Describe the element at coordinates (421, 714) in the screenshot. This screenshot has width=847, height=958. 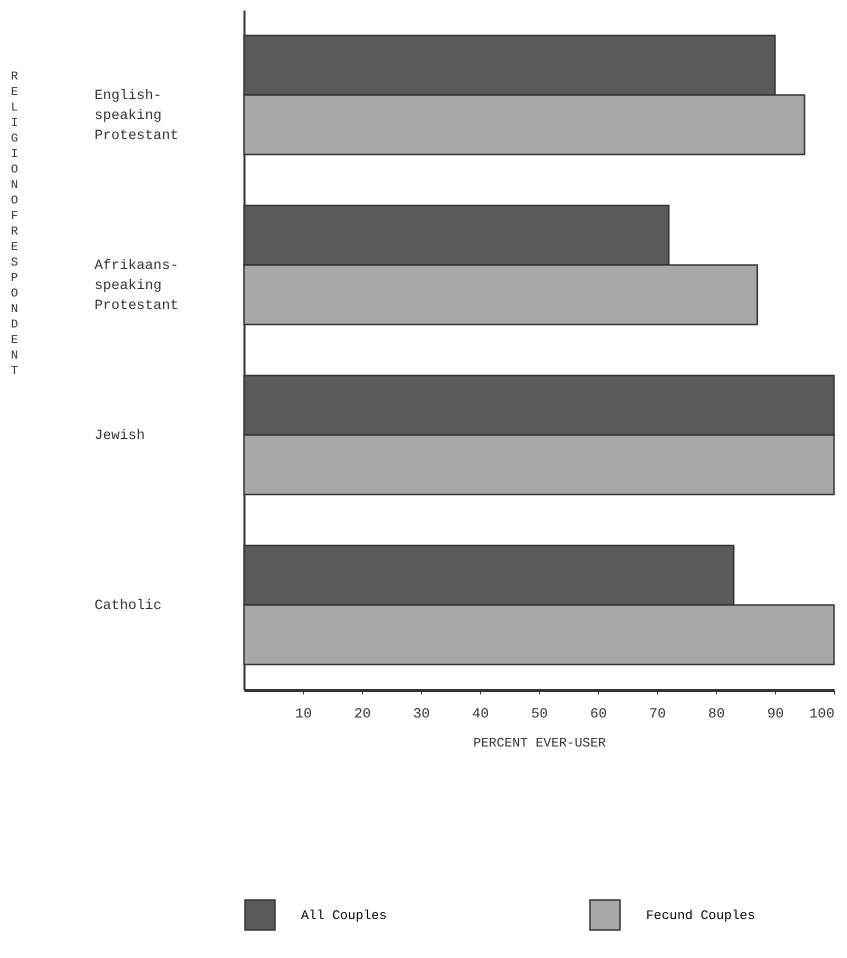
I see `x-tick-label: 30` at that location.